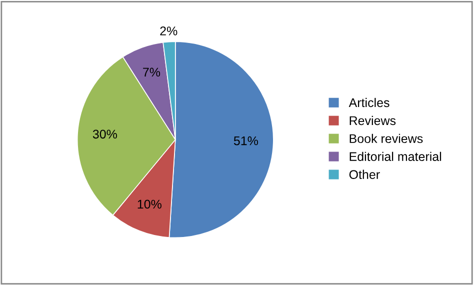 This screenshot has width=474, height=285. Describe the element at coordinates (150, 204) in the screenshot. I see `data-label: 10%` at that location.